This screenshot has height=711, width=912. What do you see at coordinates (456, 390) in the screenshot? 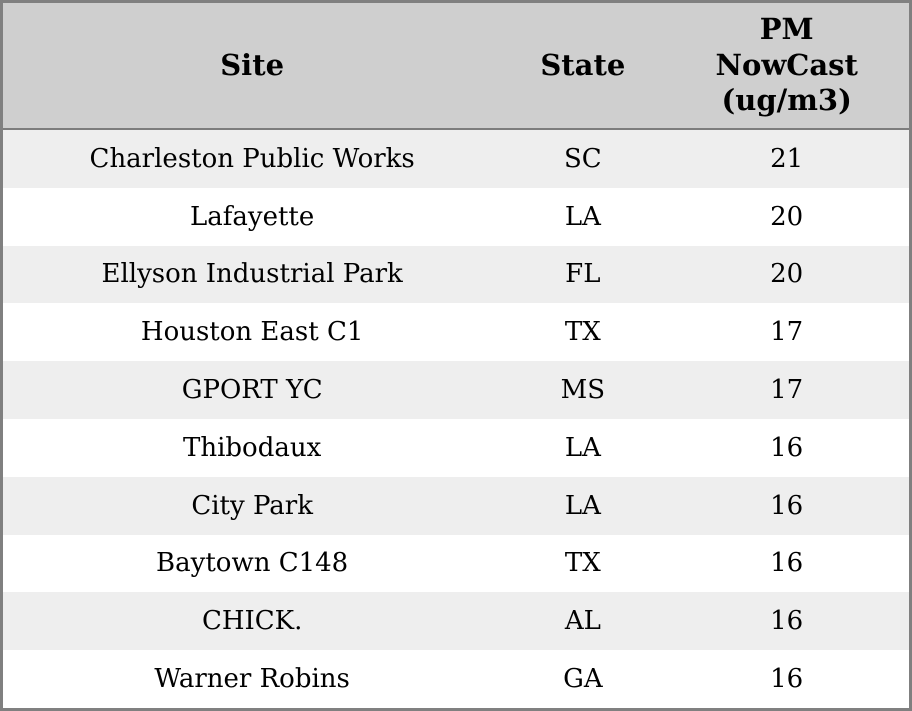
I see `table-row: GPORT YC MS 17` at bounding box center [456, 390].